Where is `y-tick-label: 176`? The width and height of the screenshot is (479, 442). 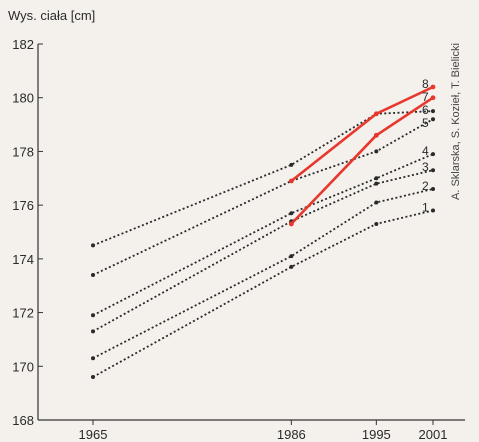
y-tick-label: 176 is located at coordinates (23, 205).